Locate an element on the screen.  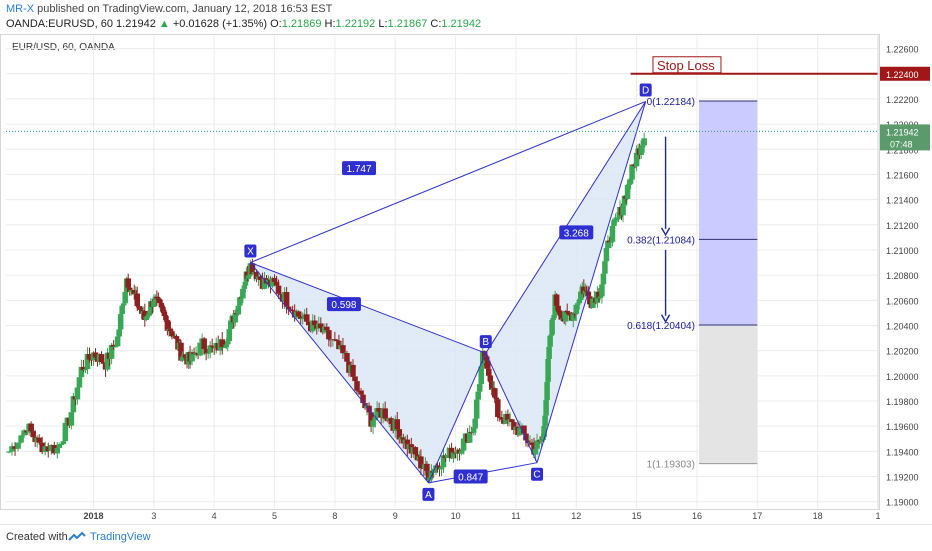
close-value: 1.21942 is located at coordinates (461, 24).